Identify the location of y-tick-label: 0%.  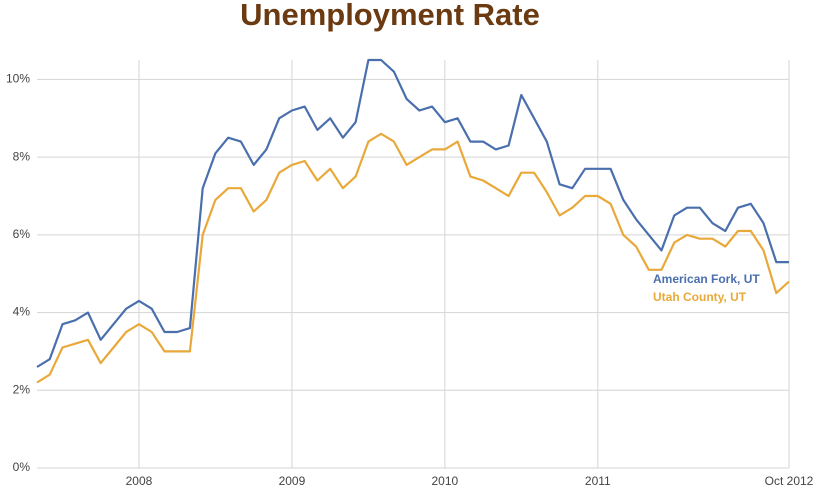
(22, 467).